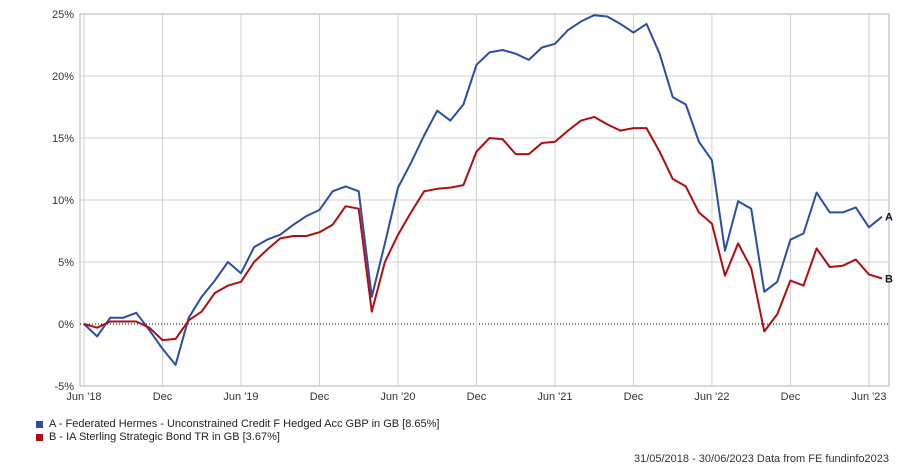 This screenshot has width=900, height=467. I want to click on x-tick-label: Jun '19, so click(240, 397).